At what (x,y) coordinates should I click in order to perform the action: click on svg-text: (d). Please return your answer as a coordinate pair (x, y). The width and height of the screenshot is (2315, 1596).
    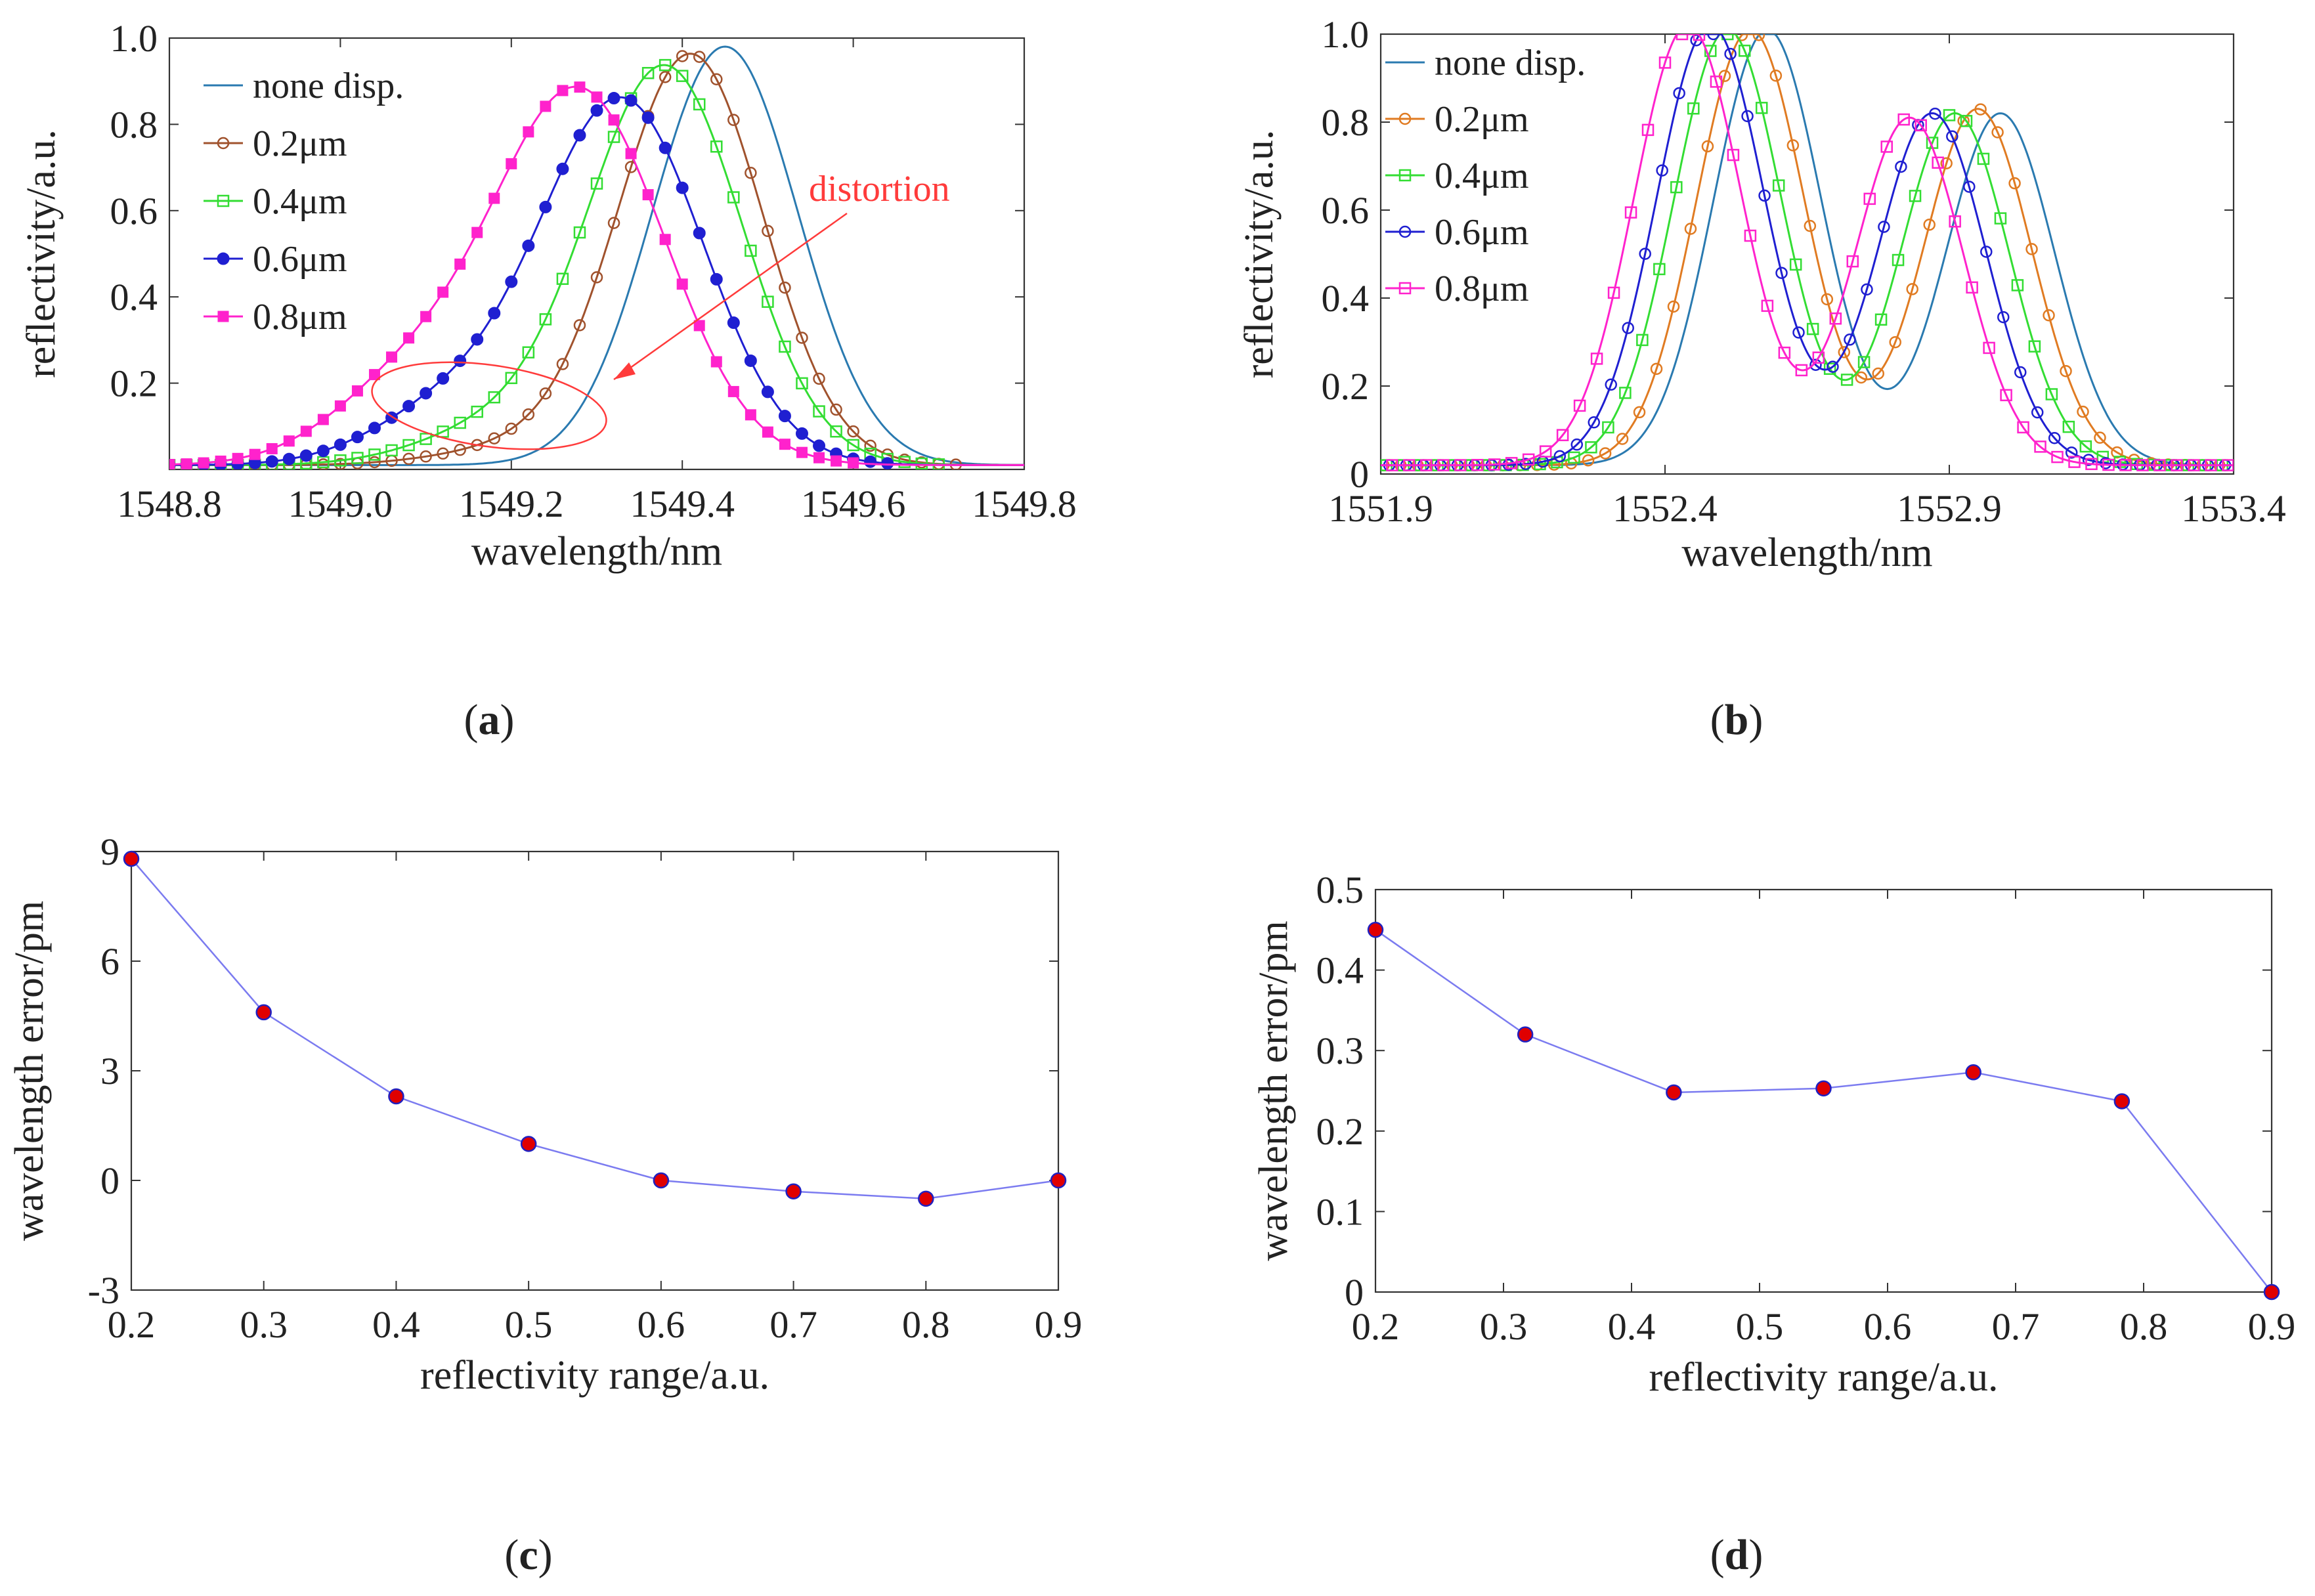
    Looking at the image, I should click on (1736, 1555).